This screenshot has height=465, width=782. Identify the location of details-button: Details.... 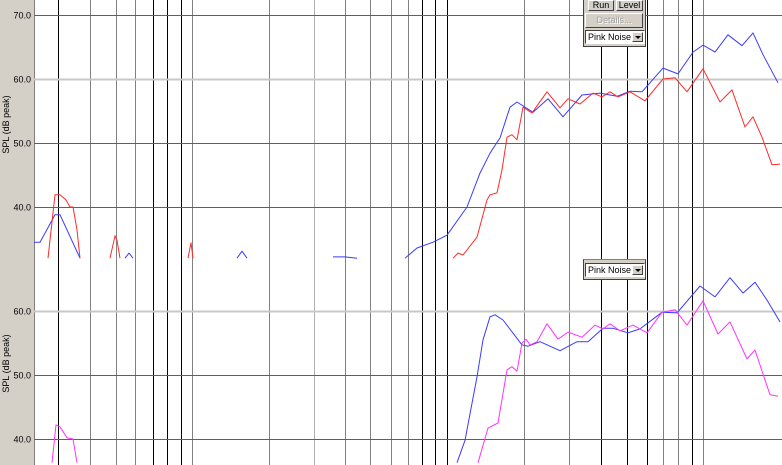
(614, 20).